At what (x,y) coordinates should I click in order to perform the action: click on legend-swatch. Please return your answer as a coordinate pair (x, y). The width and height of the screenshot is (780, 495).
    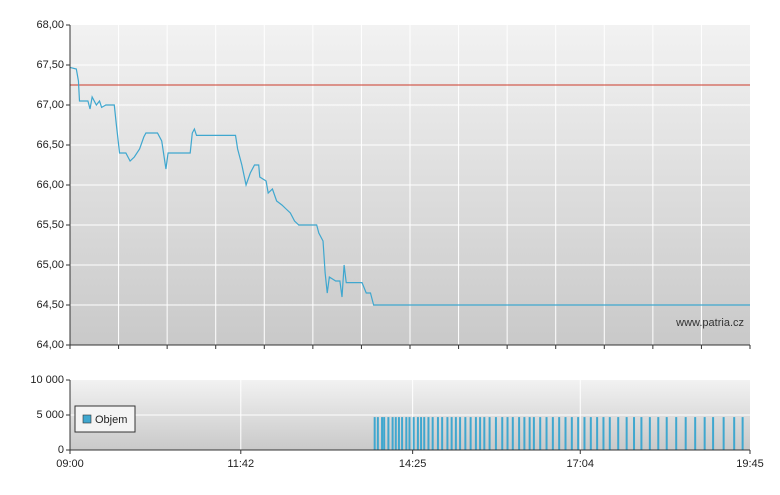
    Looking at the image, I should click on (87, 419).